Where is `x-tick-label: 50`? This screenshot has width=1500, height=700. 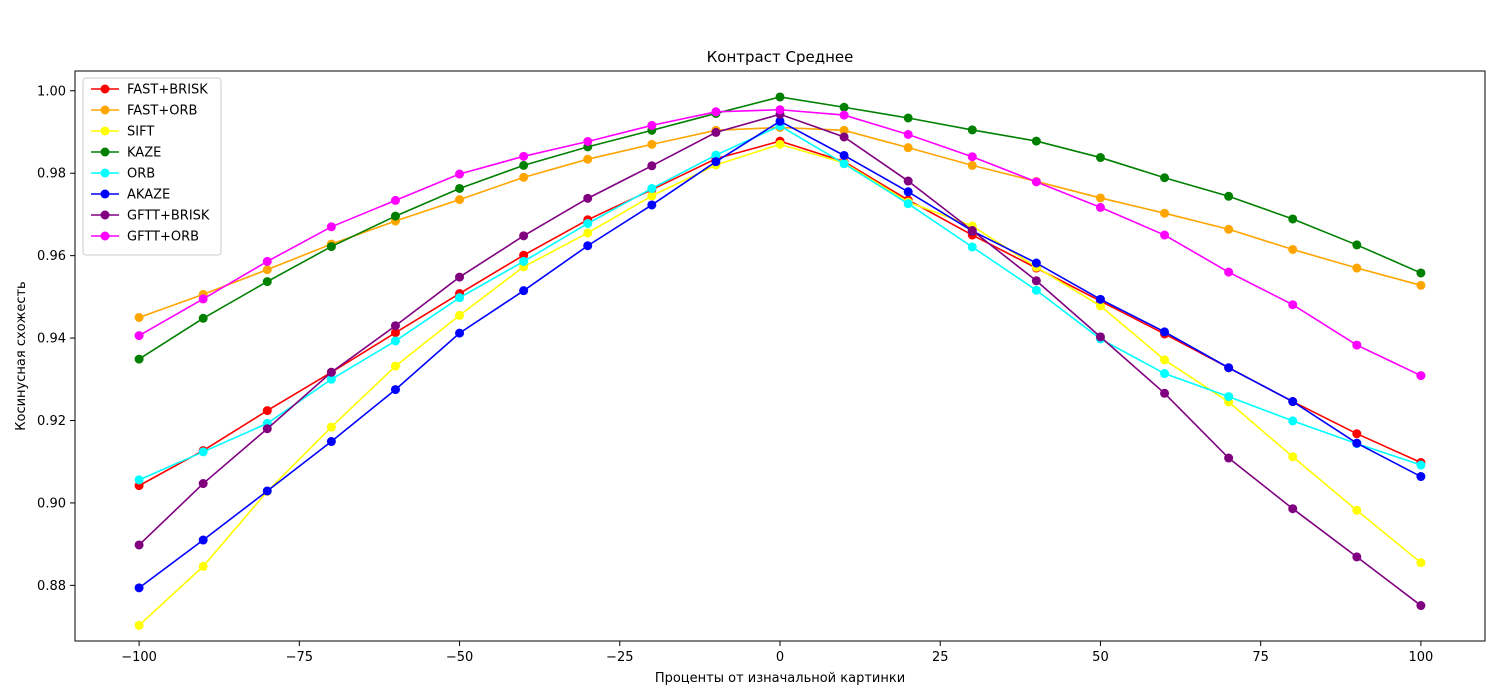 x-tick-label: 50 is located at coordinates (1100, 657).